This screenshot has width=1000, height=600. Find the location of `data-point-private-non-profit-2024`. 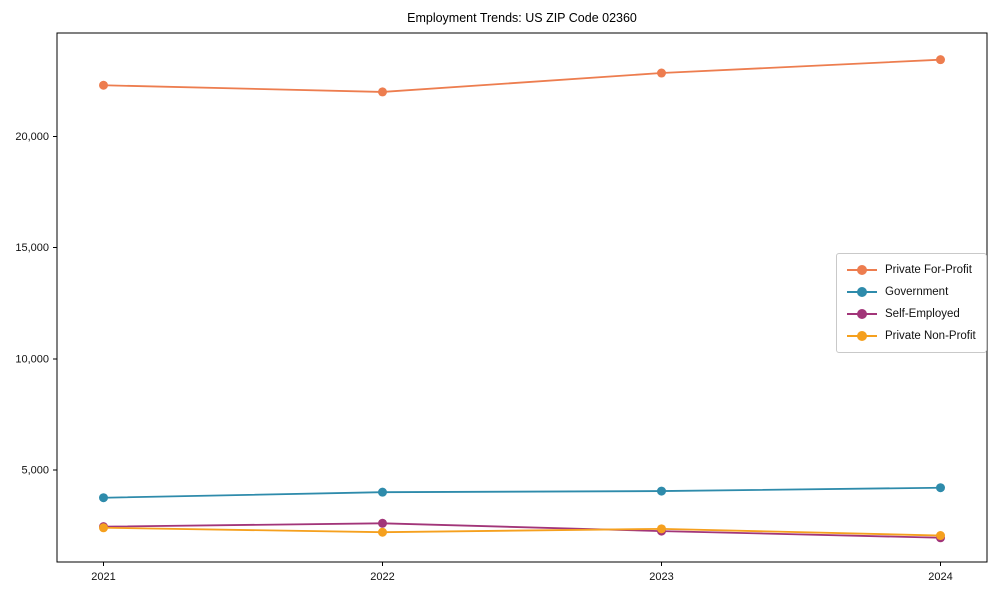

data-point-private-non-profit-2024 is located at coordinates (940, 536).